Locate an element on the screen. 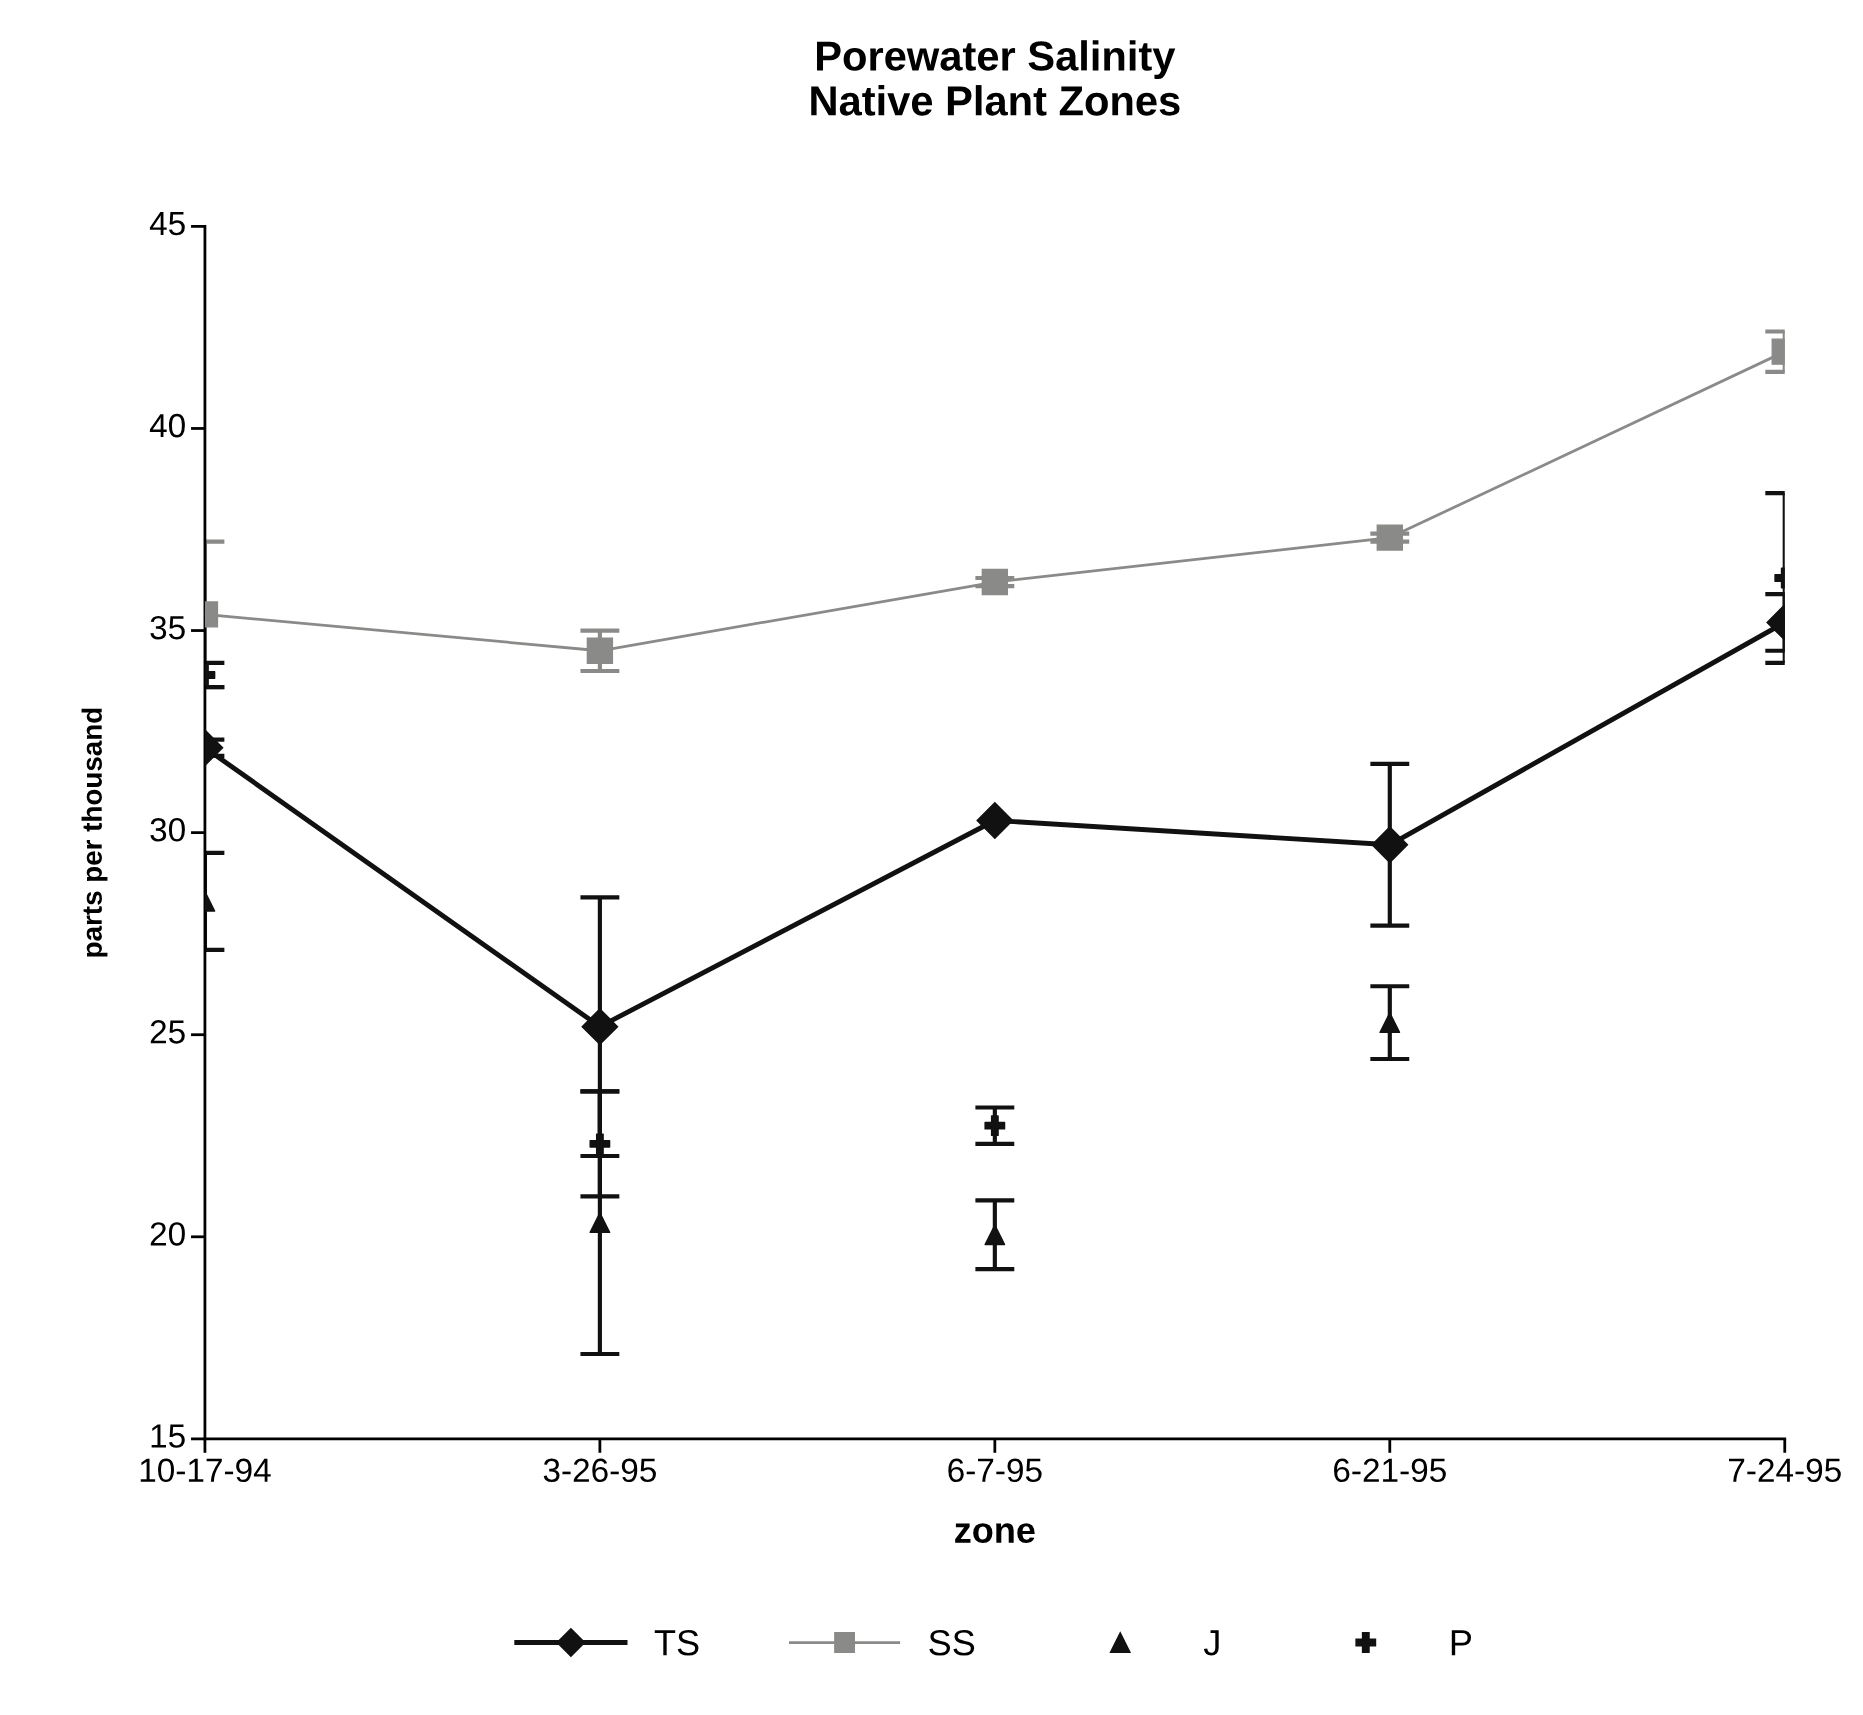 The height and width of the screenshot is (1715, 1863). legend-label: P is located at coordinates (1461, 1643).